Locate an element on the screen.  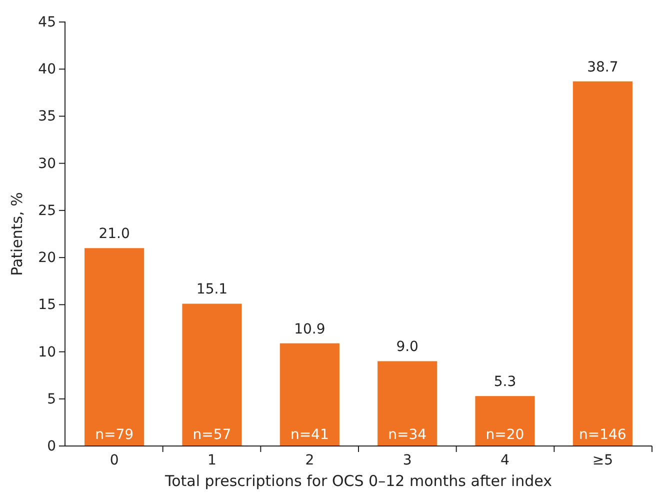
y-tick-label: 30 is located at coordinates (47, 164).